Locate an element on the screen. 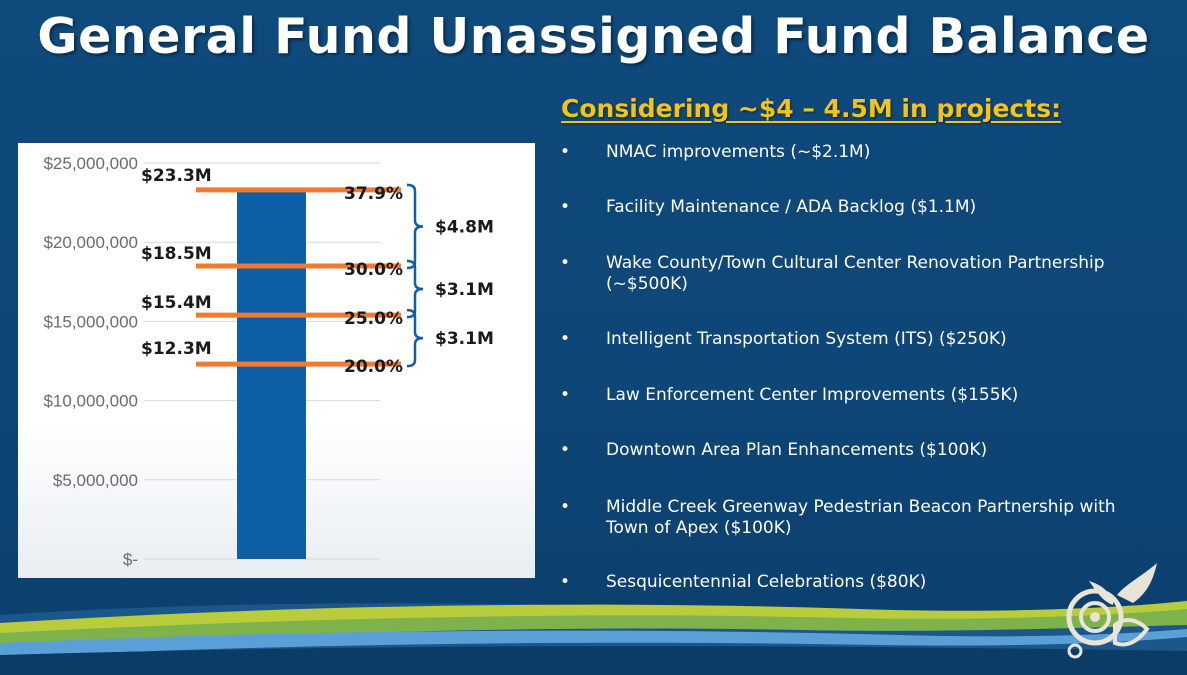 The image size is (1187, 675). project-text: Downtown Area Plan Enhancements ($100K) is located at coordinates (797, 450).